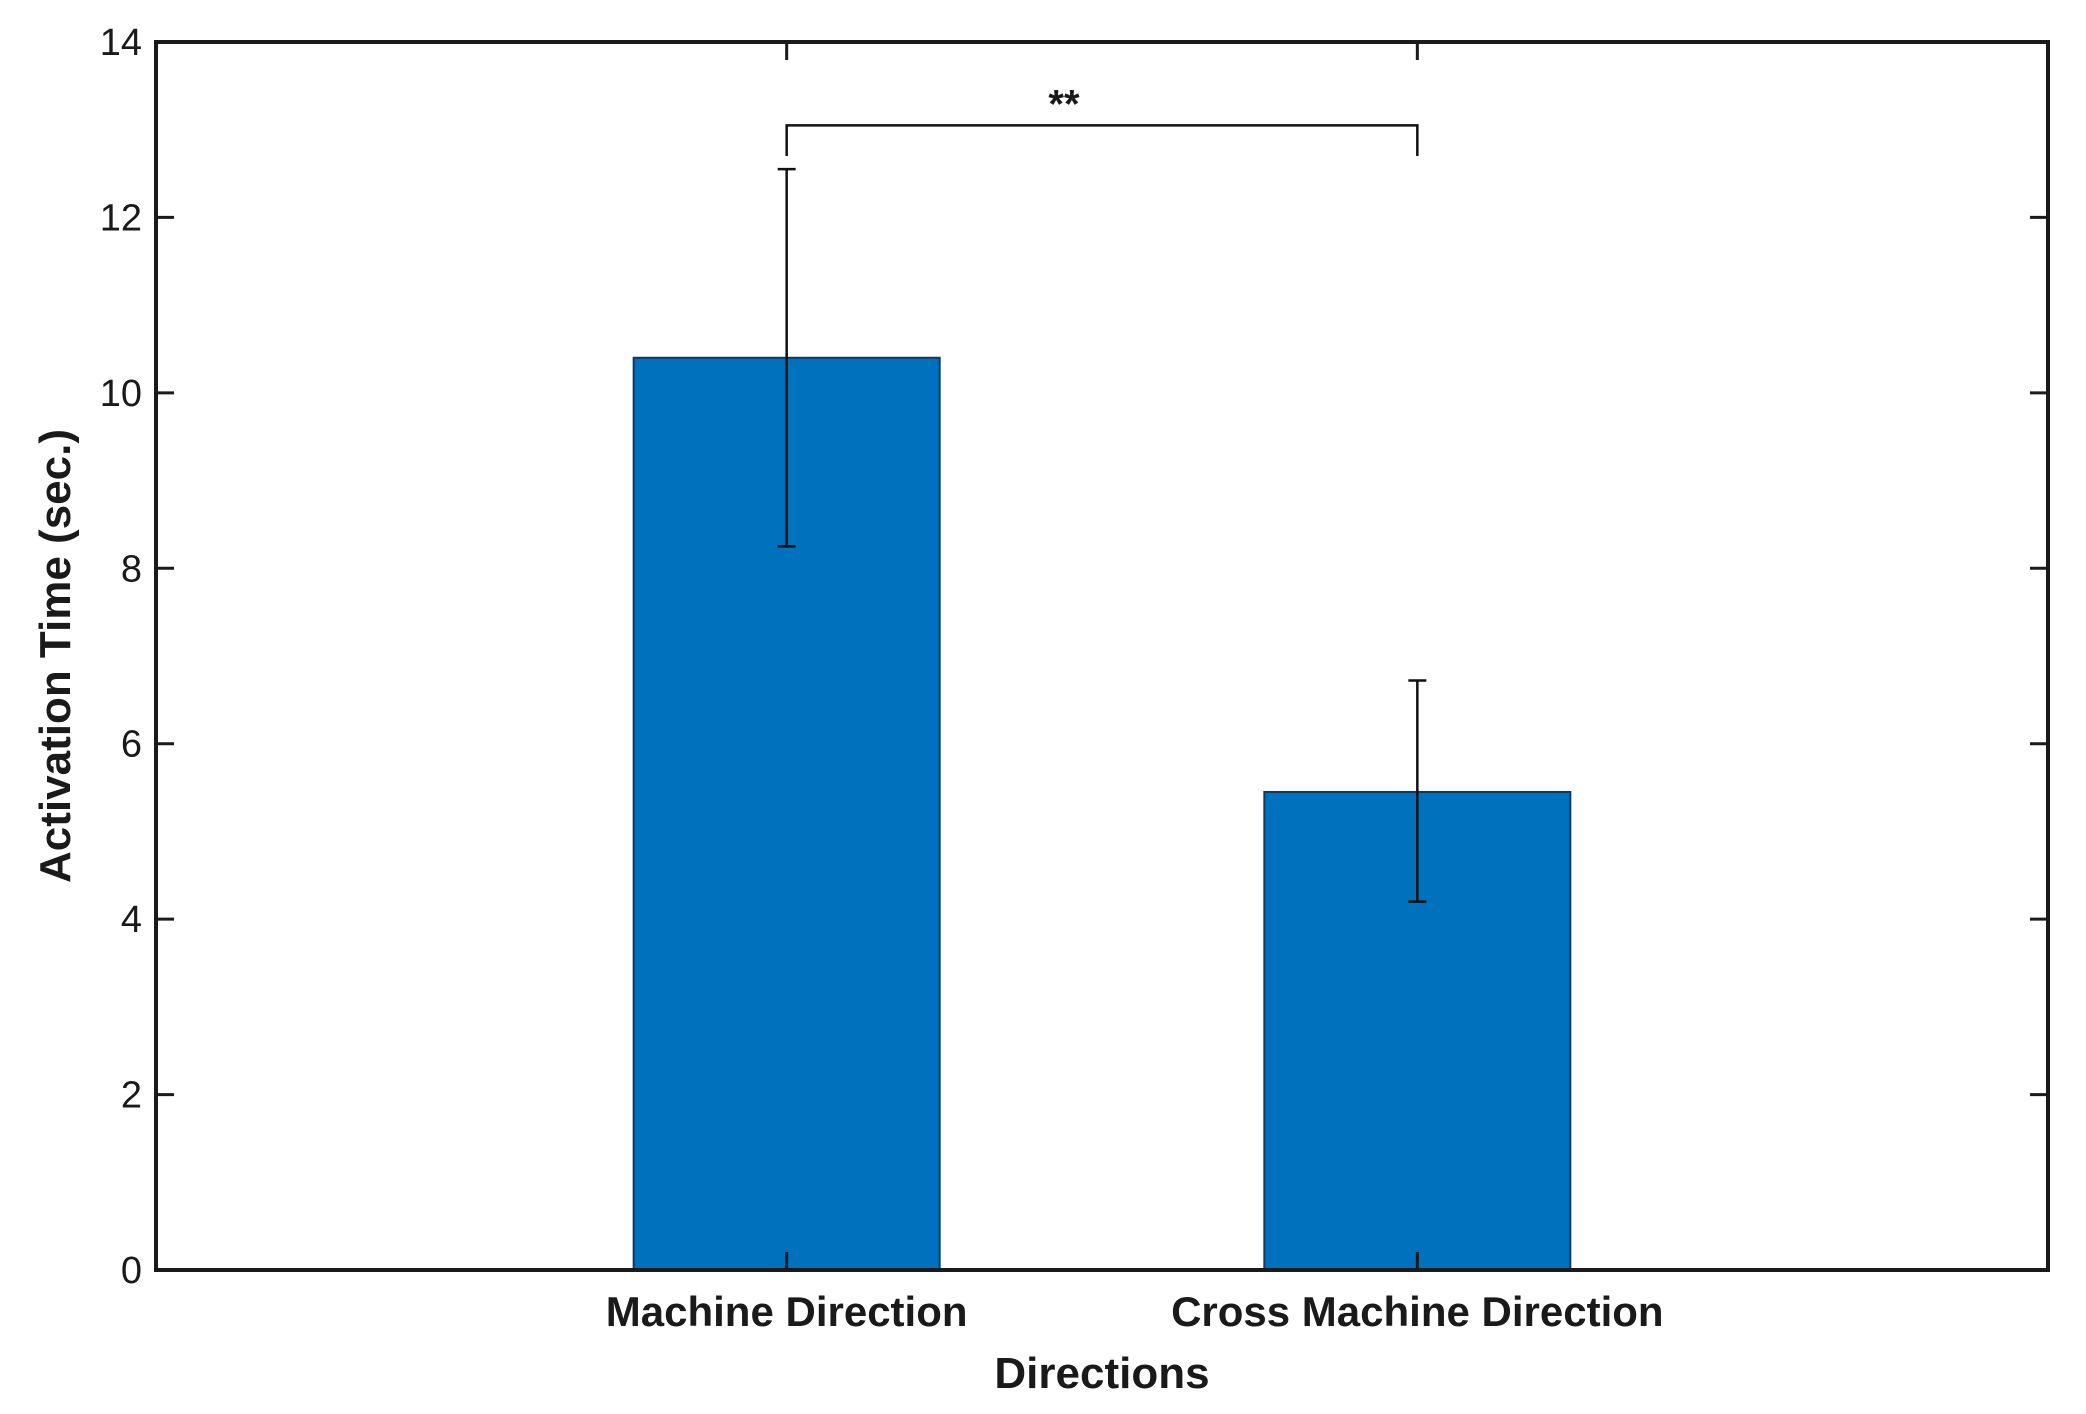  What do you see at coordinates (121, 43) in the screenshot?
I see `y-tick-label-14: 14` at bounding box center [121, 43].